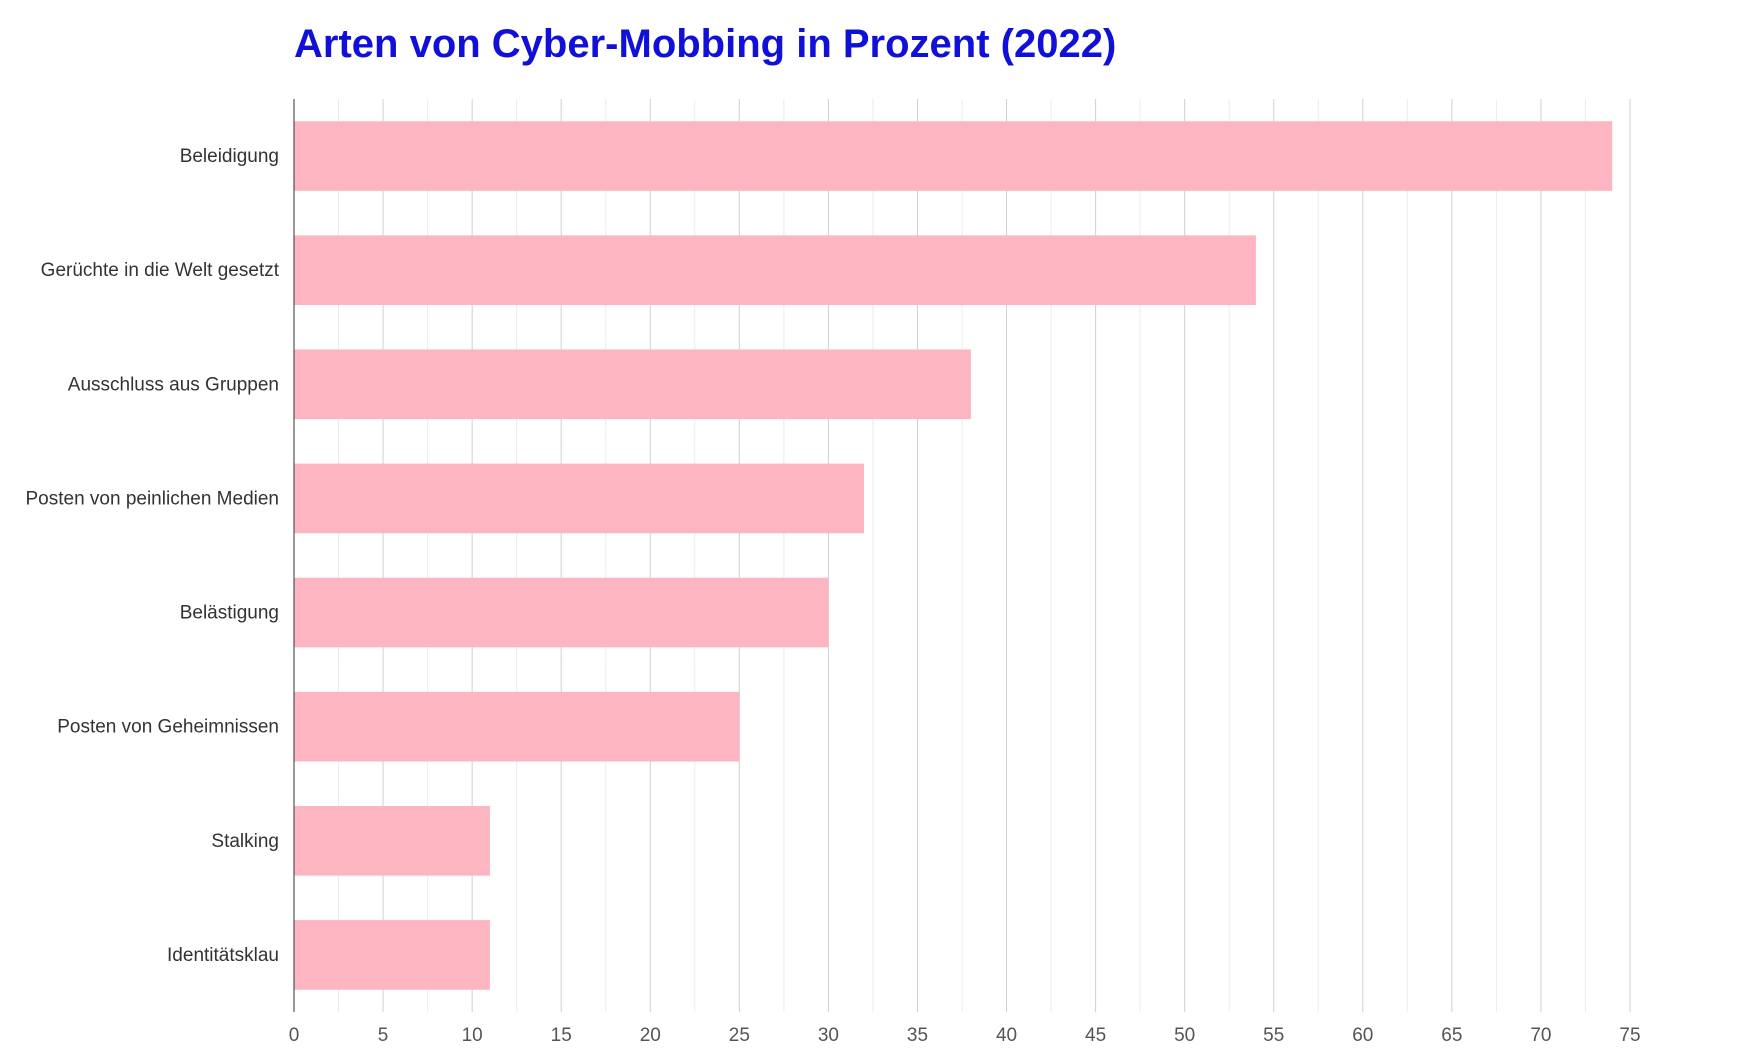 The width and height of the screenshot is (1760, 1059). What do you see at coordinates (650, 1035) in the screenshot?
I see `x-tick-label: 20` at bounding box center [650, 1035].